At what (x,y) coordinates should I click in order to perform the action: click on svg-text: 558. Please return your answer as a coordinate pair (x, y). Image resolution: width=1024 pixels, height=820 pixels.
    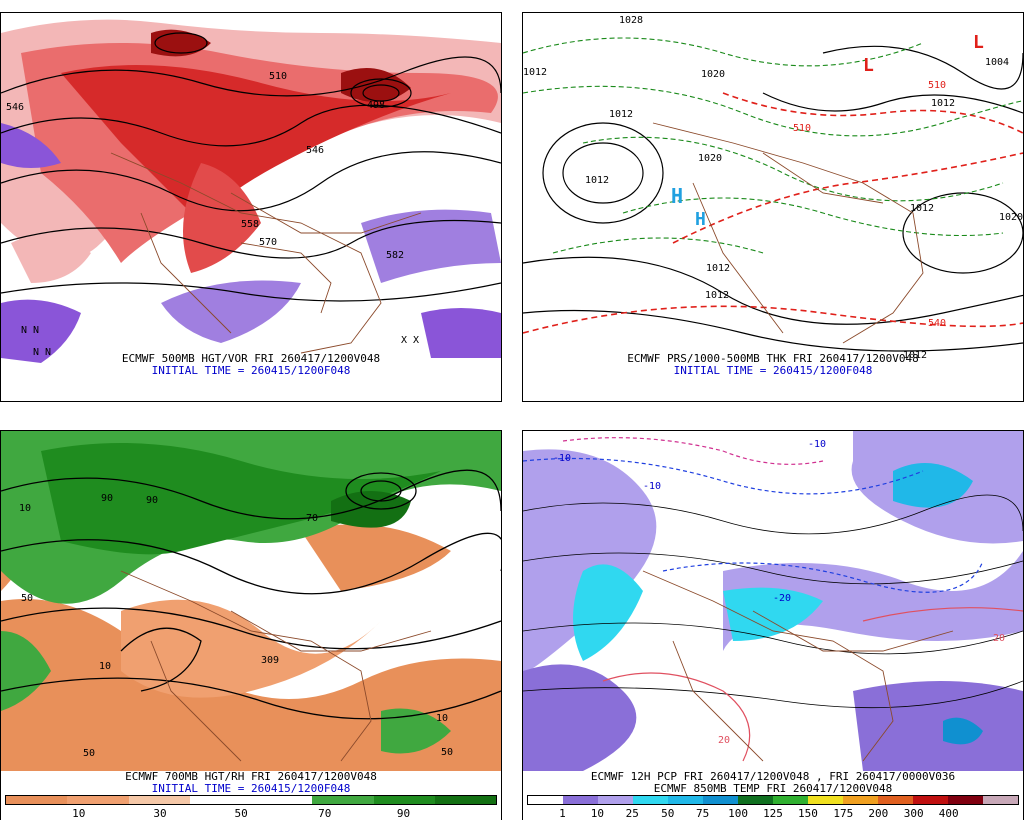
    Looking at the image, I should click on (250, 224).